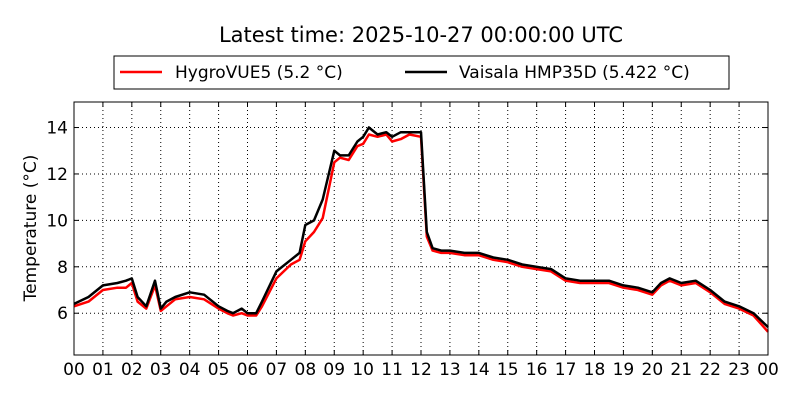 Image resolution: width=800 pixels, height=400 pixels. Describe the element at coordinates (624, 370) in the screenshot. I see `x-tick-label: 19` at that location.